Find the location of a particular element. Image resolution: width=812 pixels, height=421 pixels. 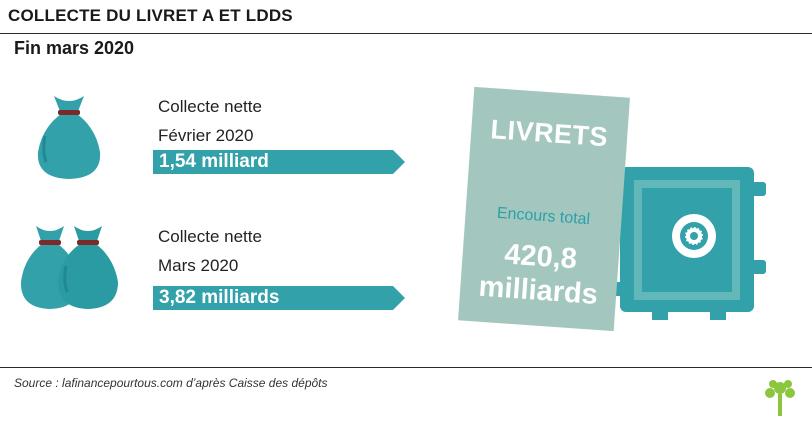

tree-logo-icon is located at coordinates (780, 399).